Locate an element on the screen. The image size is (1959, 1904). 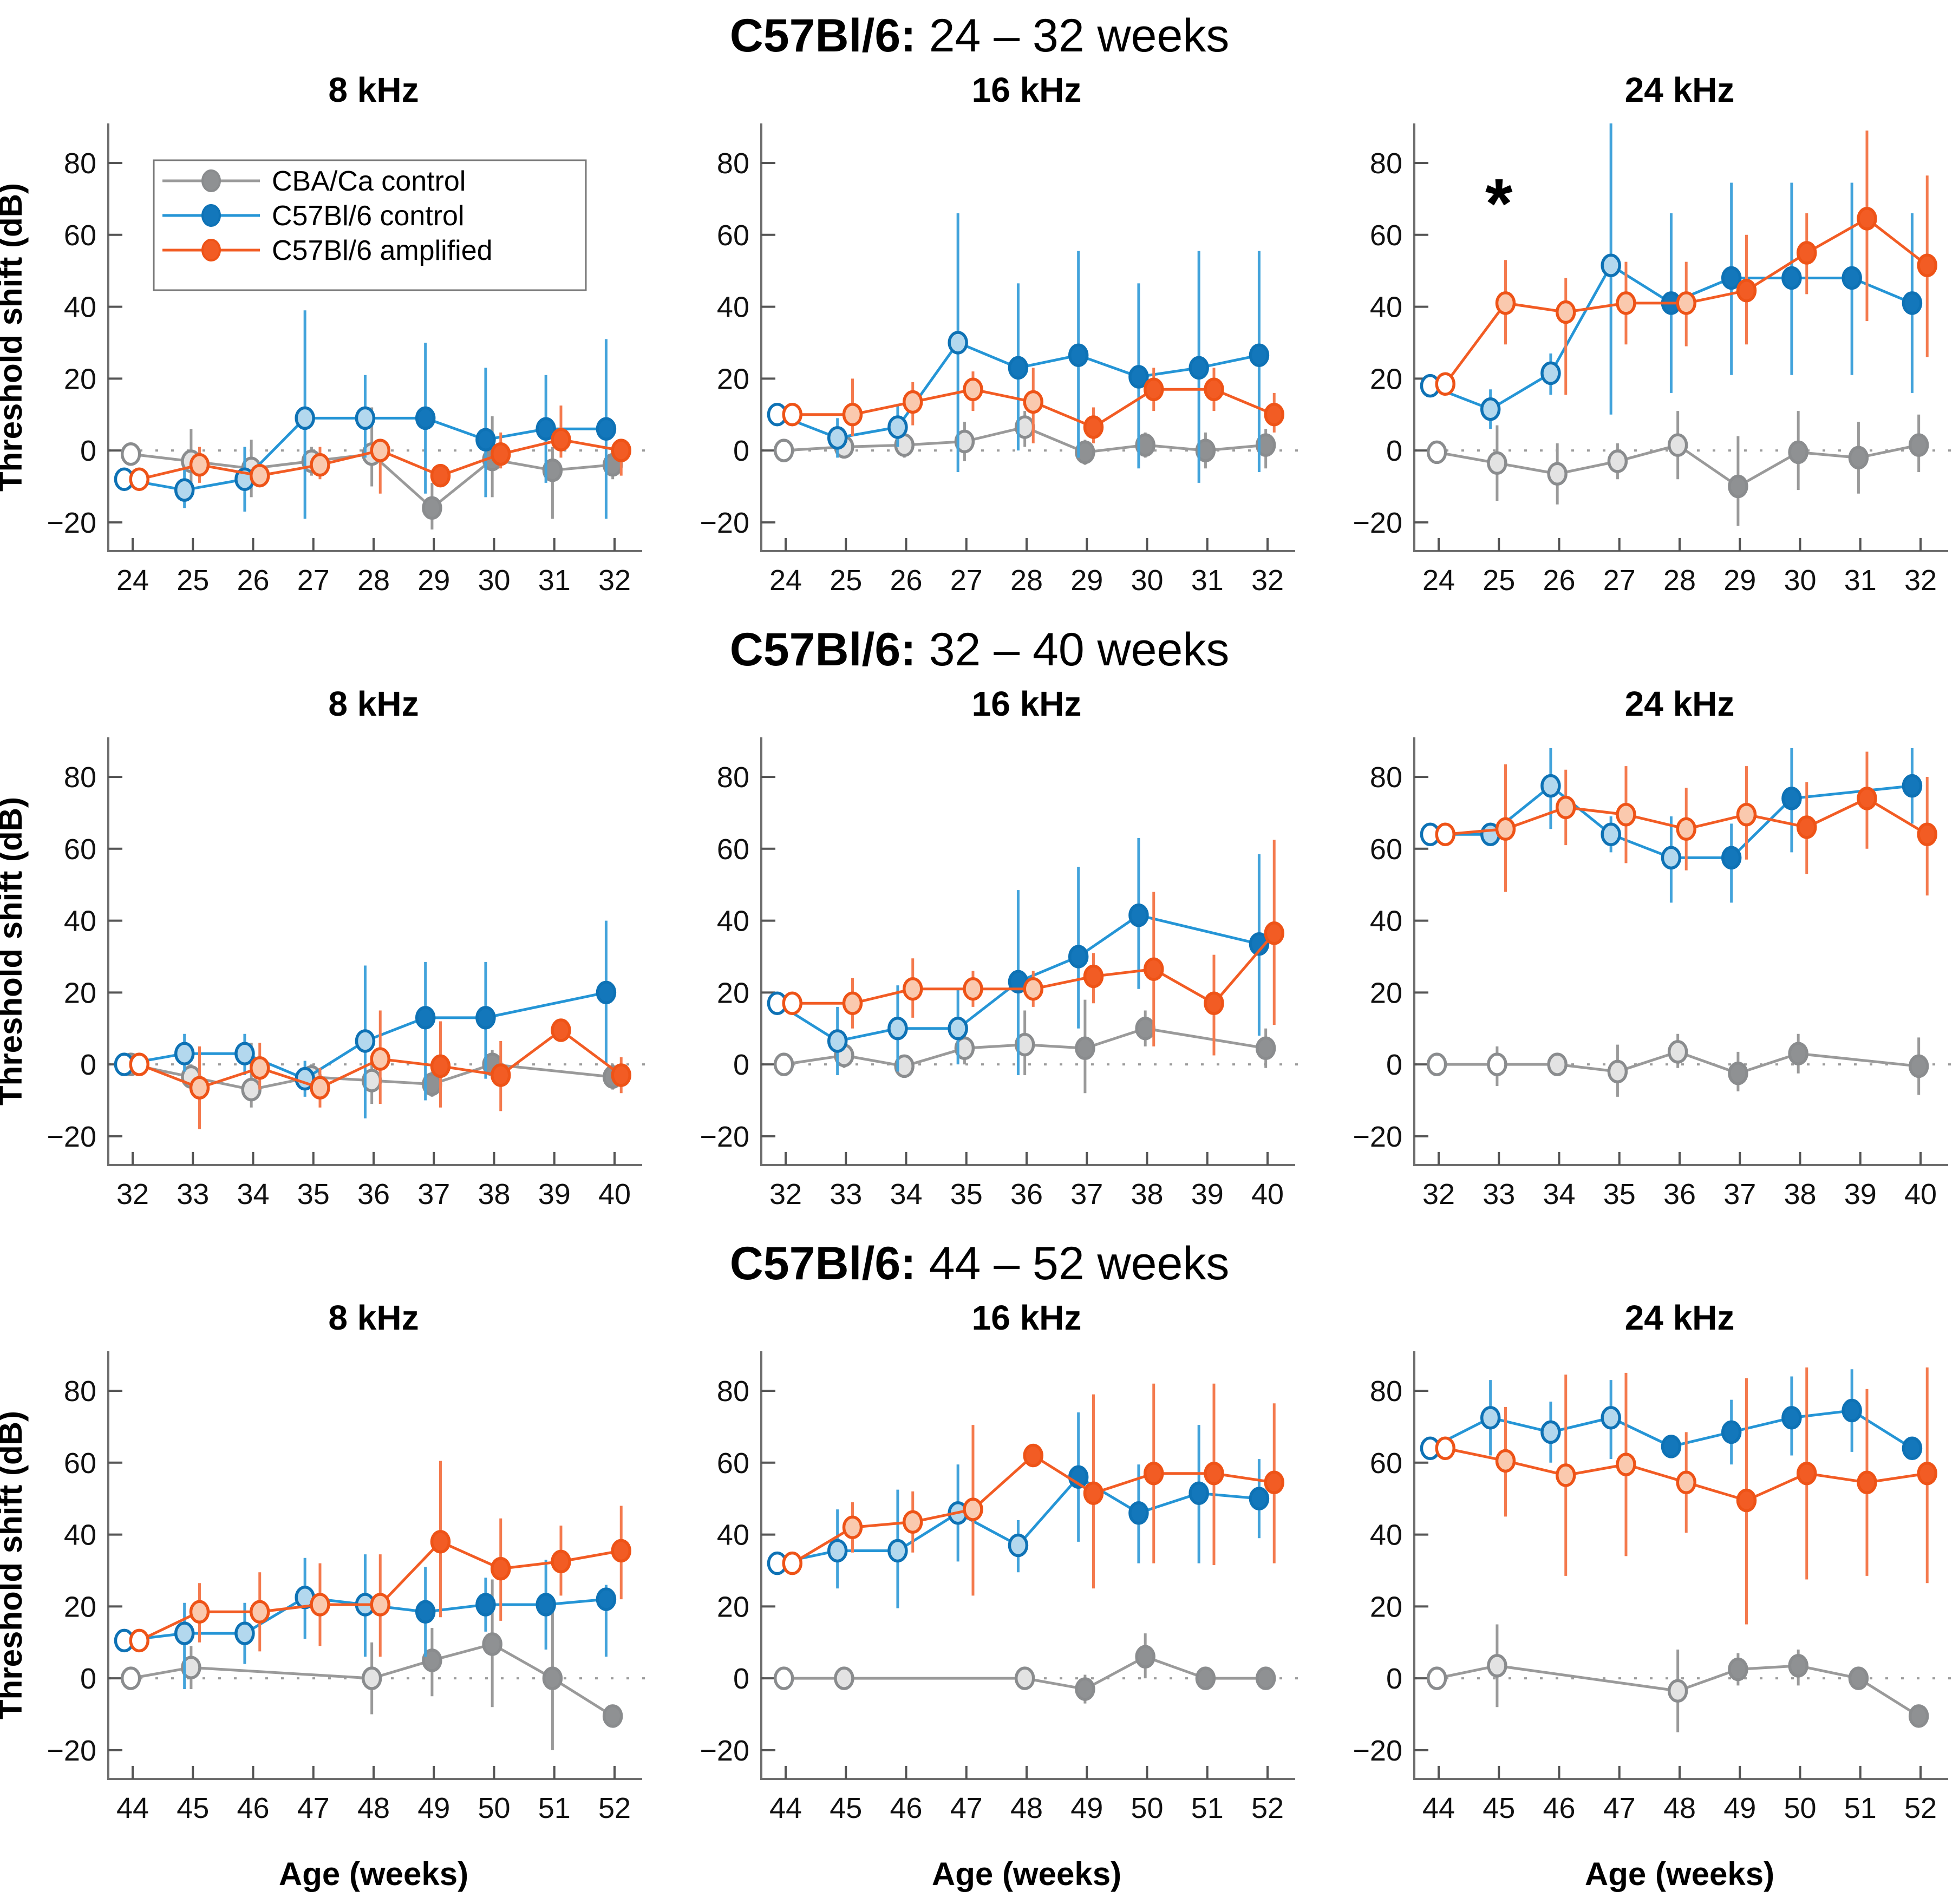
x-tick-label: 52 is located at coordinates (614, 1808).